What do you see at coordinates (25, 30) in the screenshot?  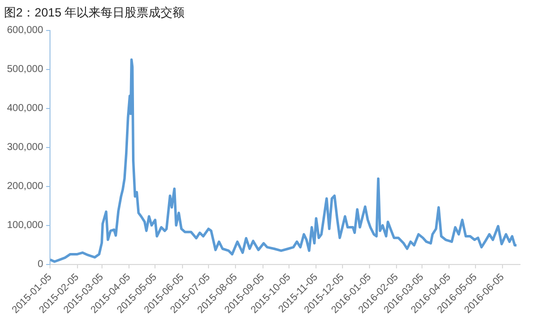 I see `y-tick-label: 600,000` at bounding box center [25, 30].